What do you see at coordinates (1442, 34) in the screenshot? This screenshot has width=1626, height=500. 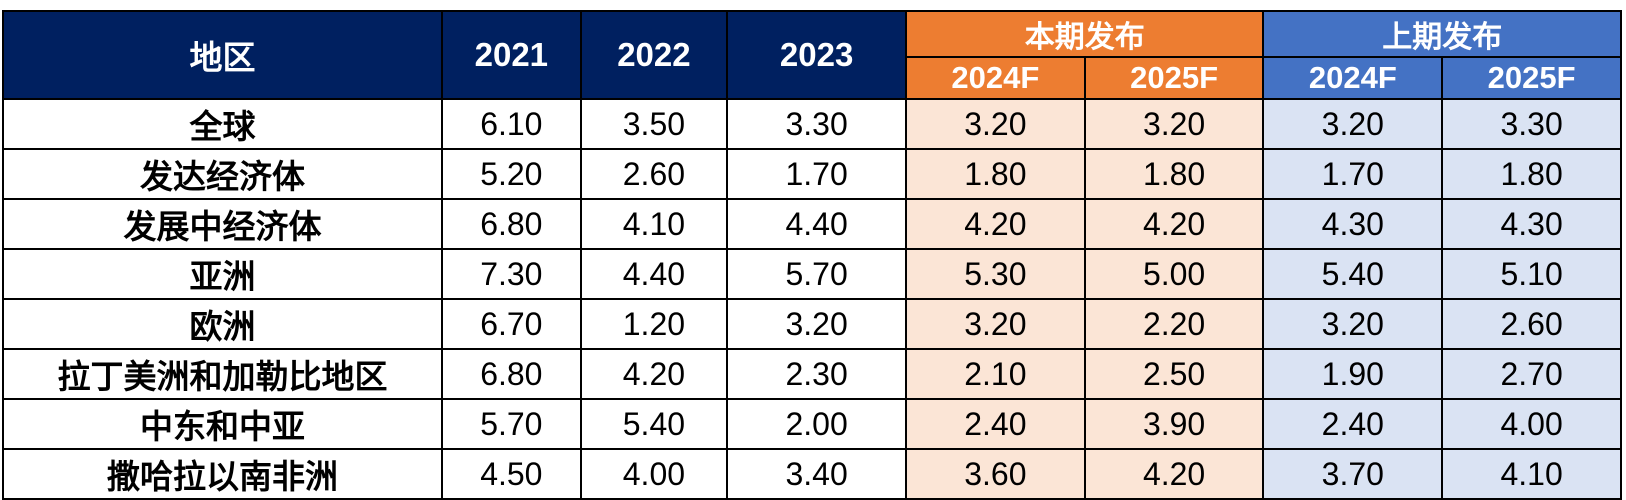 I see `header-previous-release: 上期发布` at bounding box center [1442, 34].